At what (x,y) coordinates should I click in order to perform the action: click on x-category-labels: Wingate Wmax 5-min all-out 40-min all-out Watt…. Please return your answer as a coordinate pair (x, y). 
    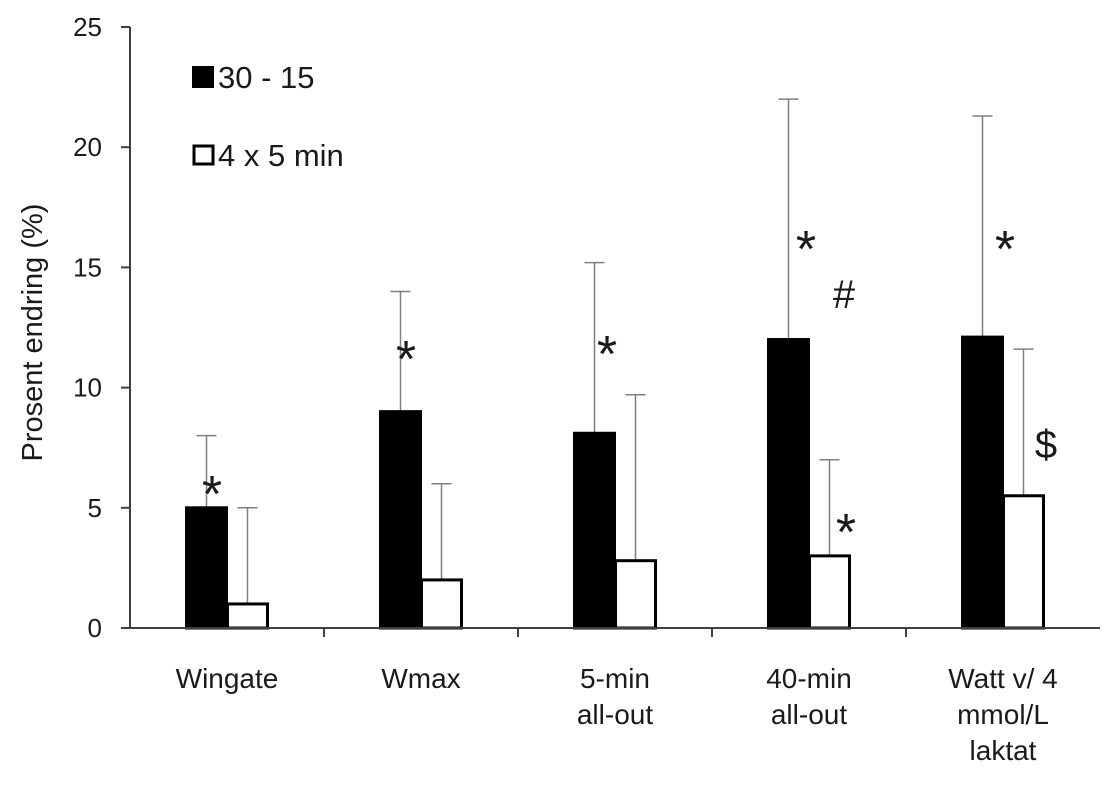
    Looking at the image, I should click on (617, 714).